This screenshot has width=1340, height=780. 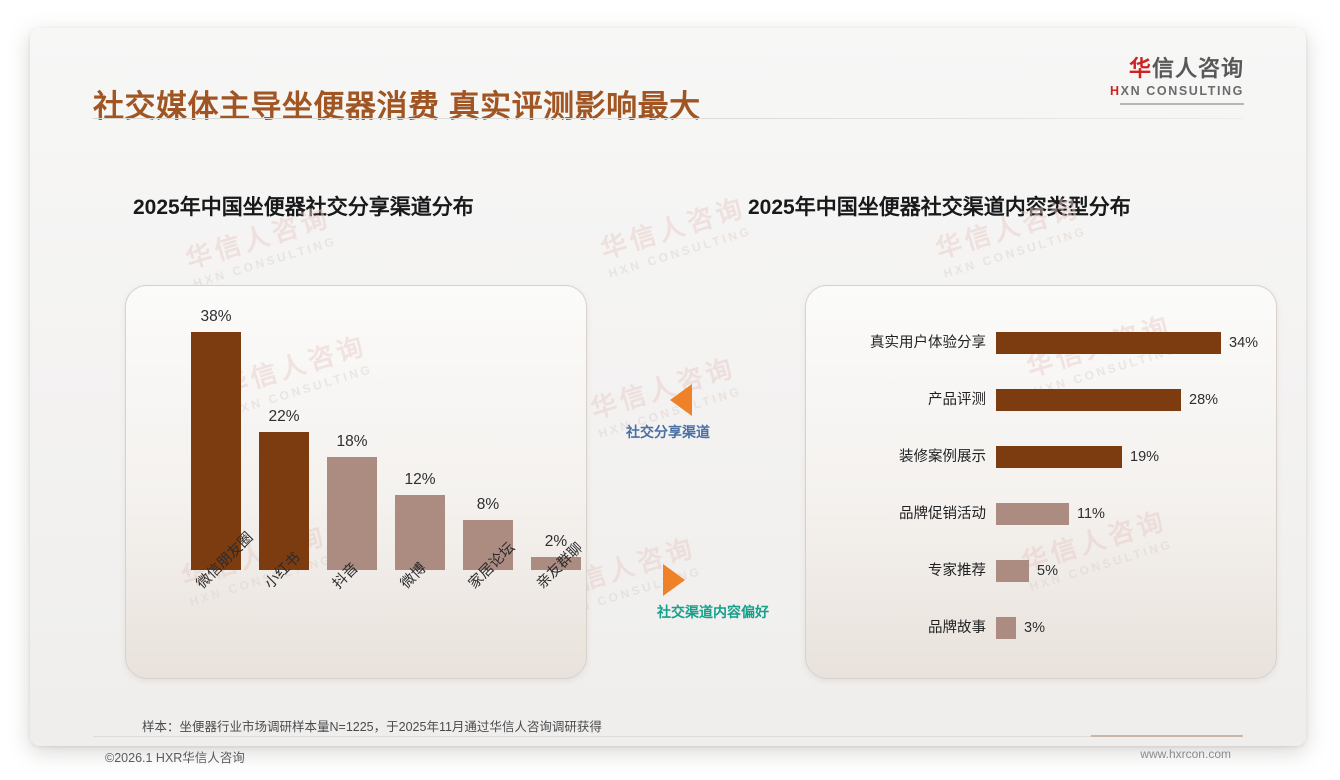 I want to click on bar-row: 真实用户体验分享 34%, so click(x=1041, y=343).